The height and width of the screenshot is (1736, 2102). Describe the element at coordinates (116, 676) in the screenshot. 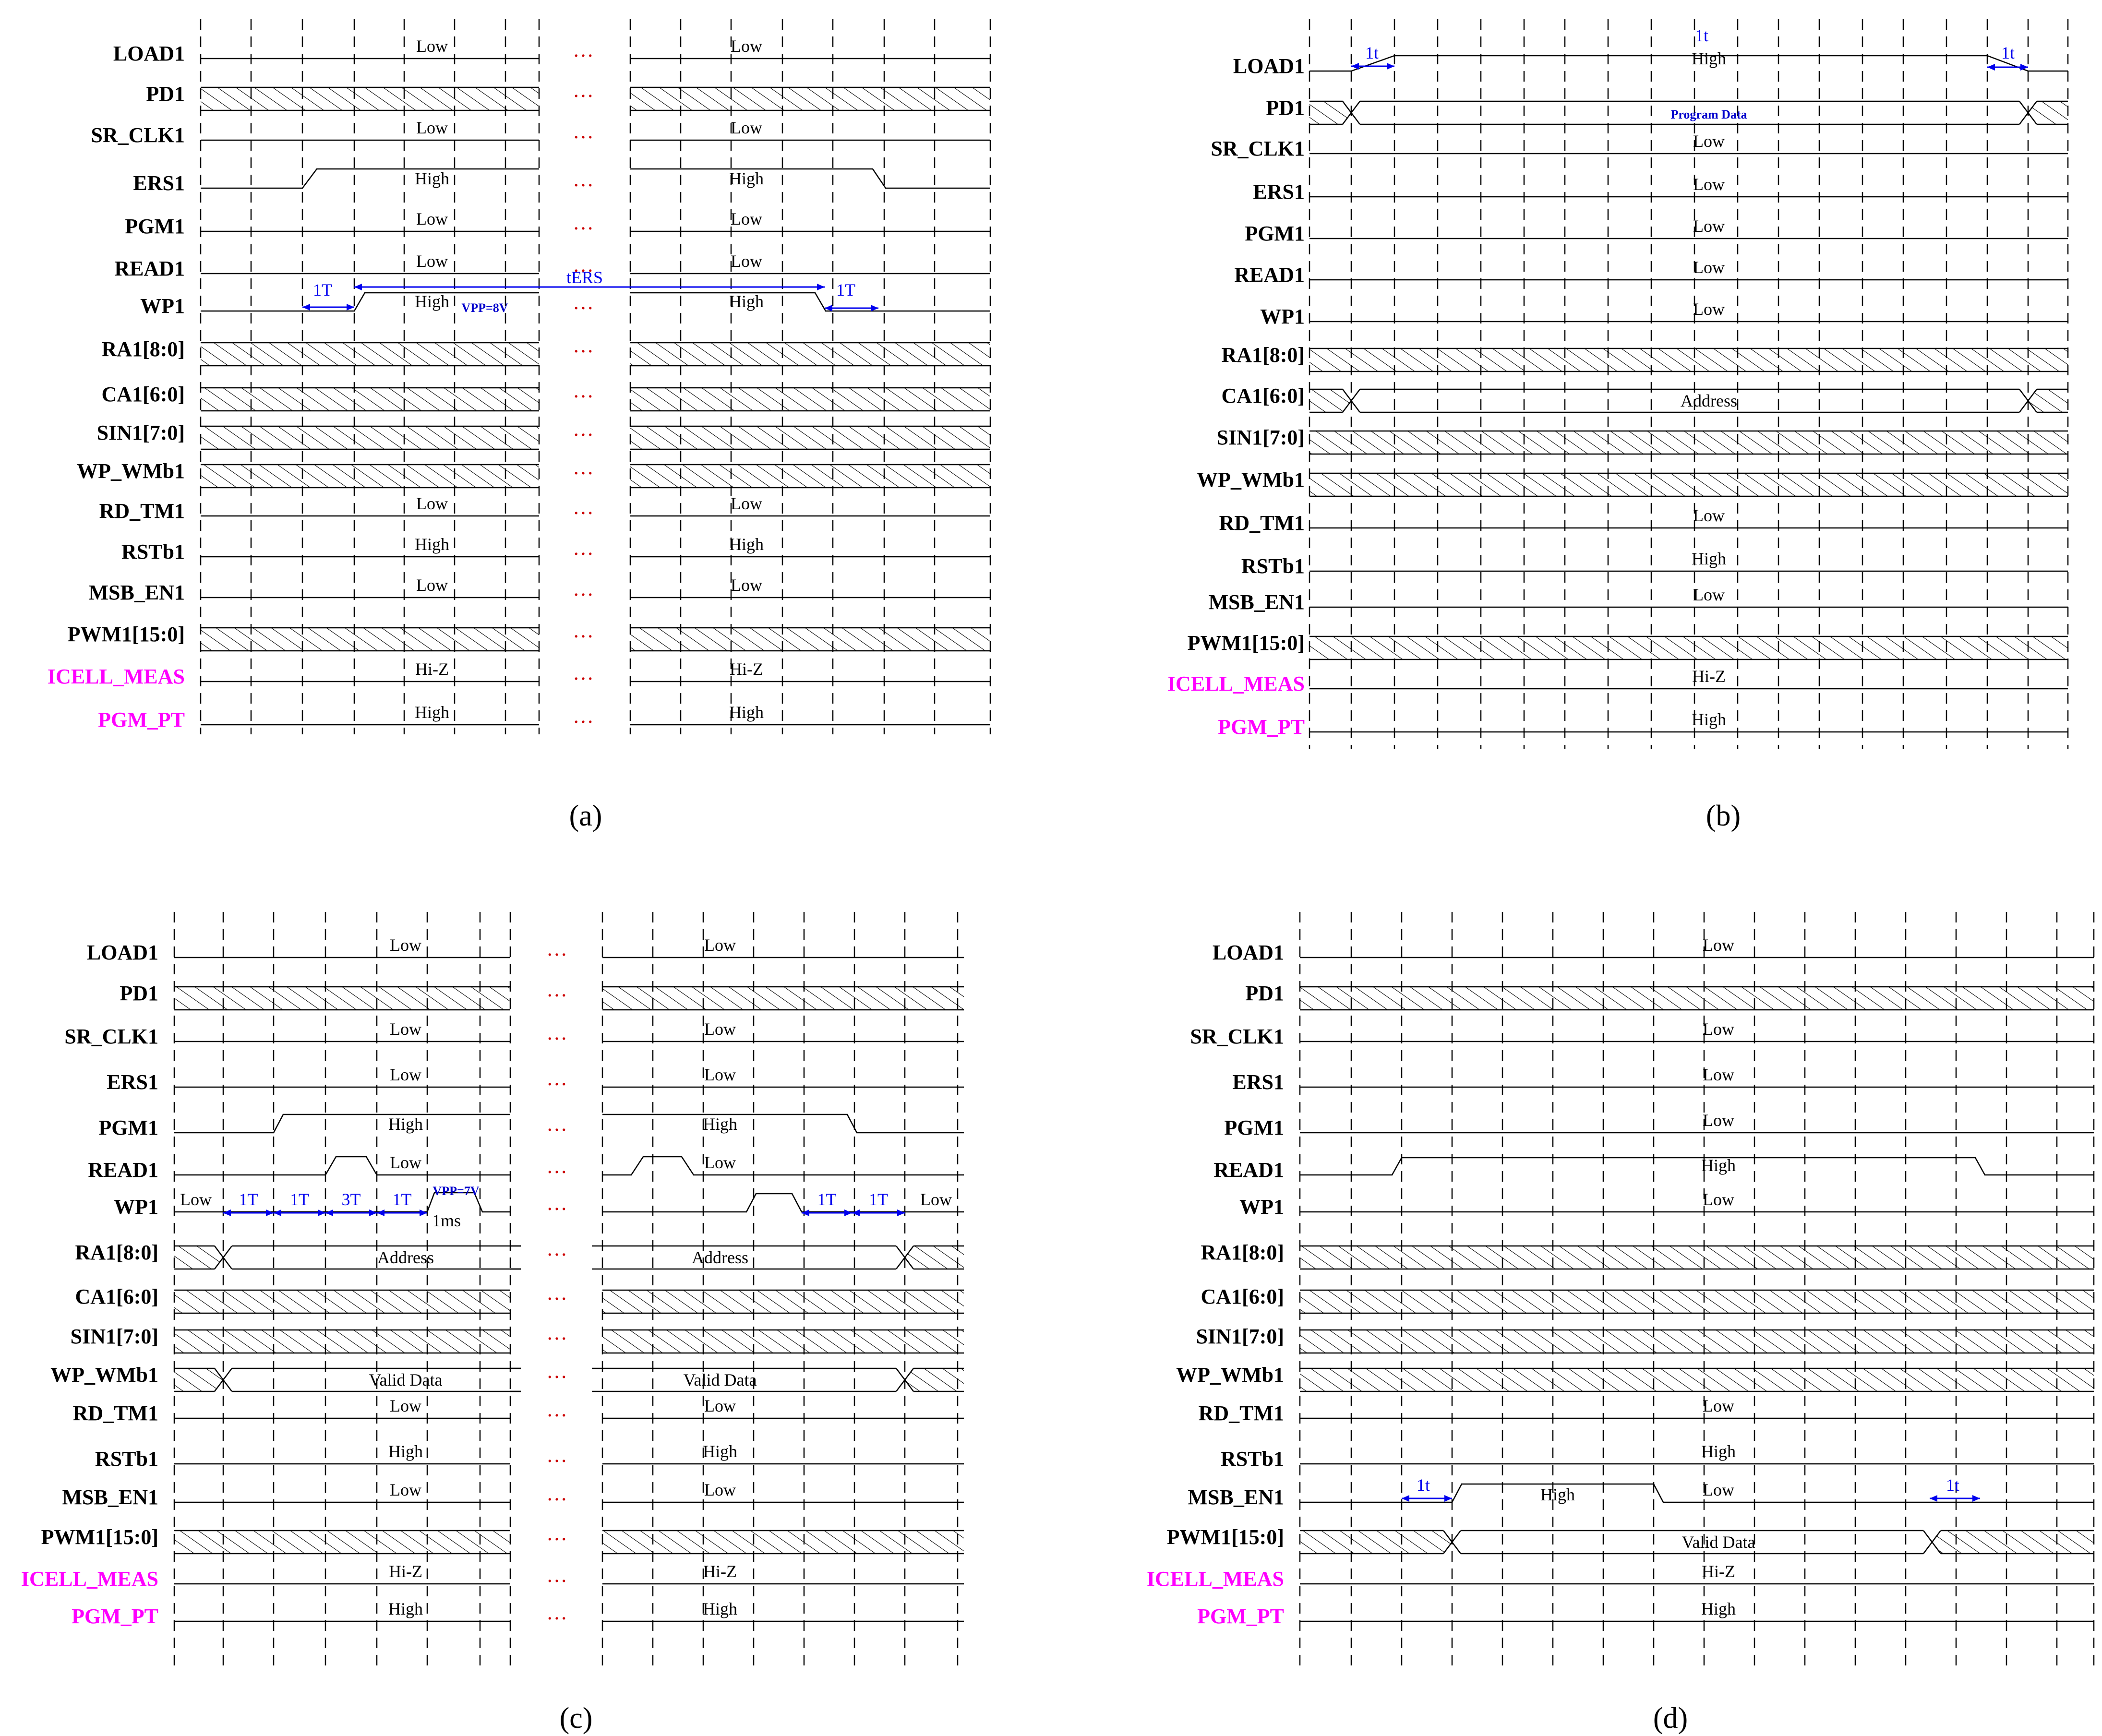

I see `signal-label-15: ICELL_MEAS` at that location.